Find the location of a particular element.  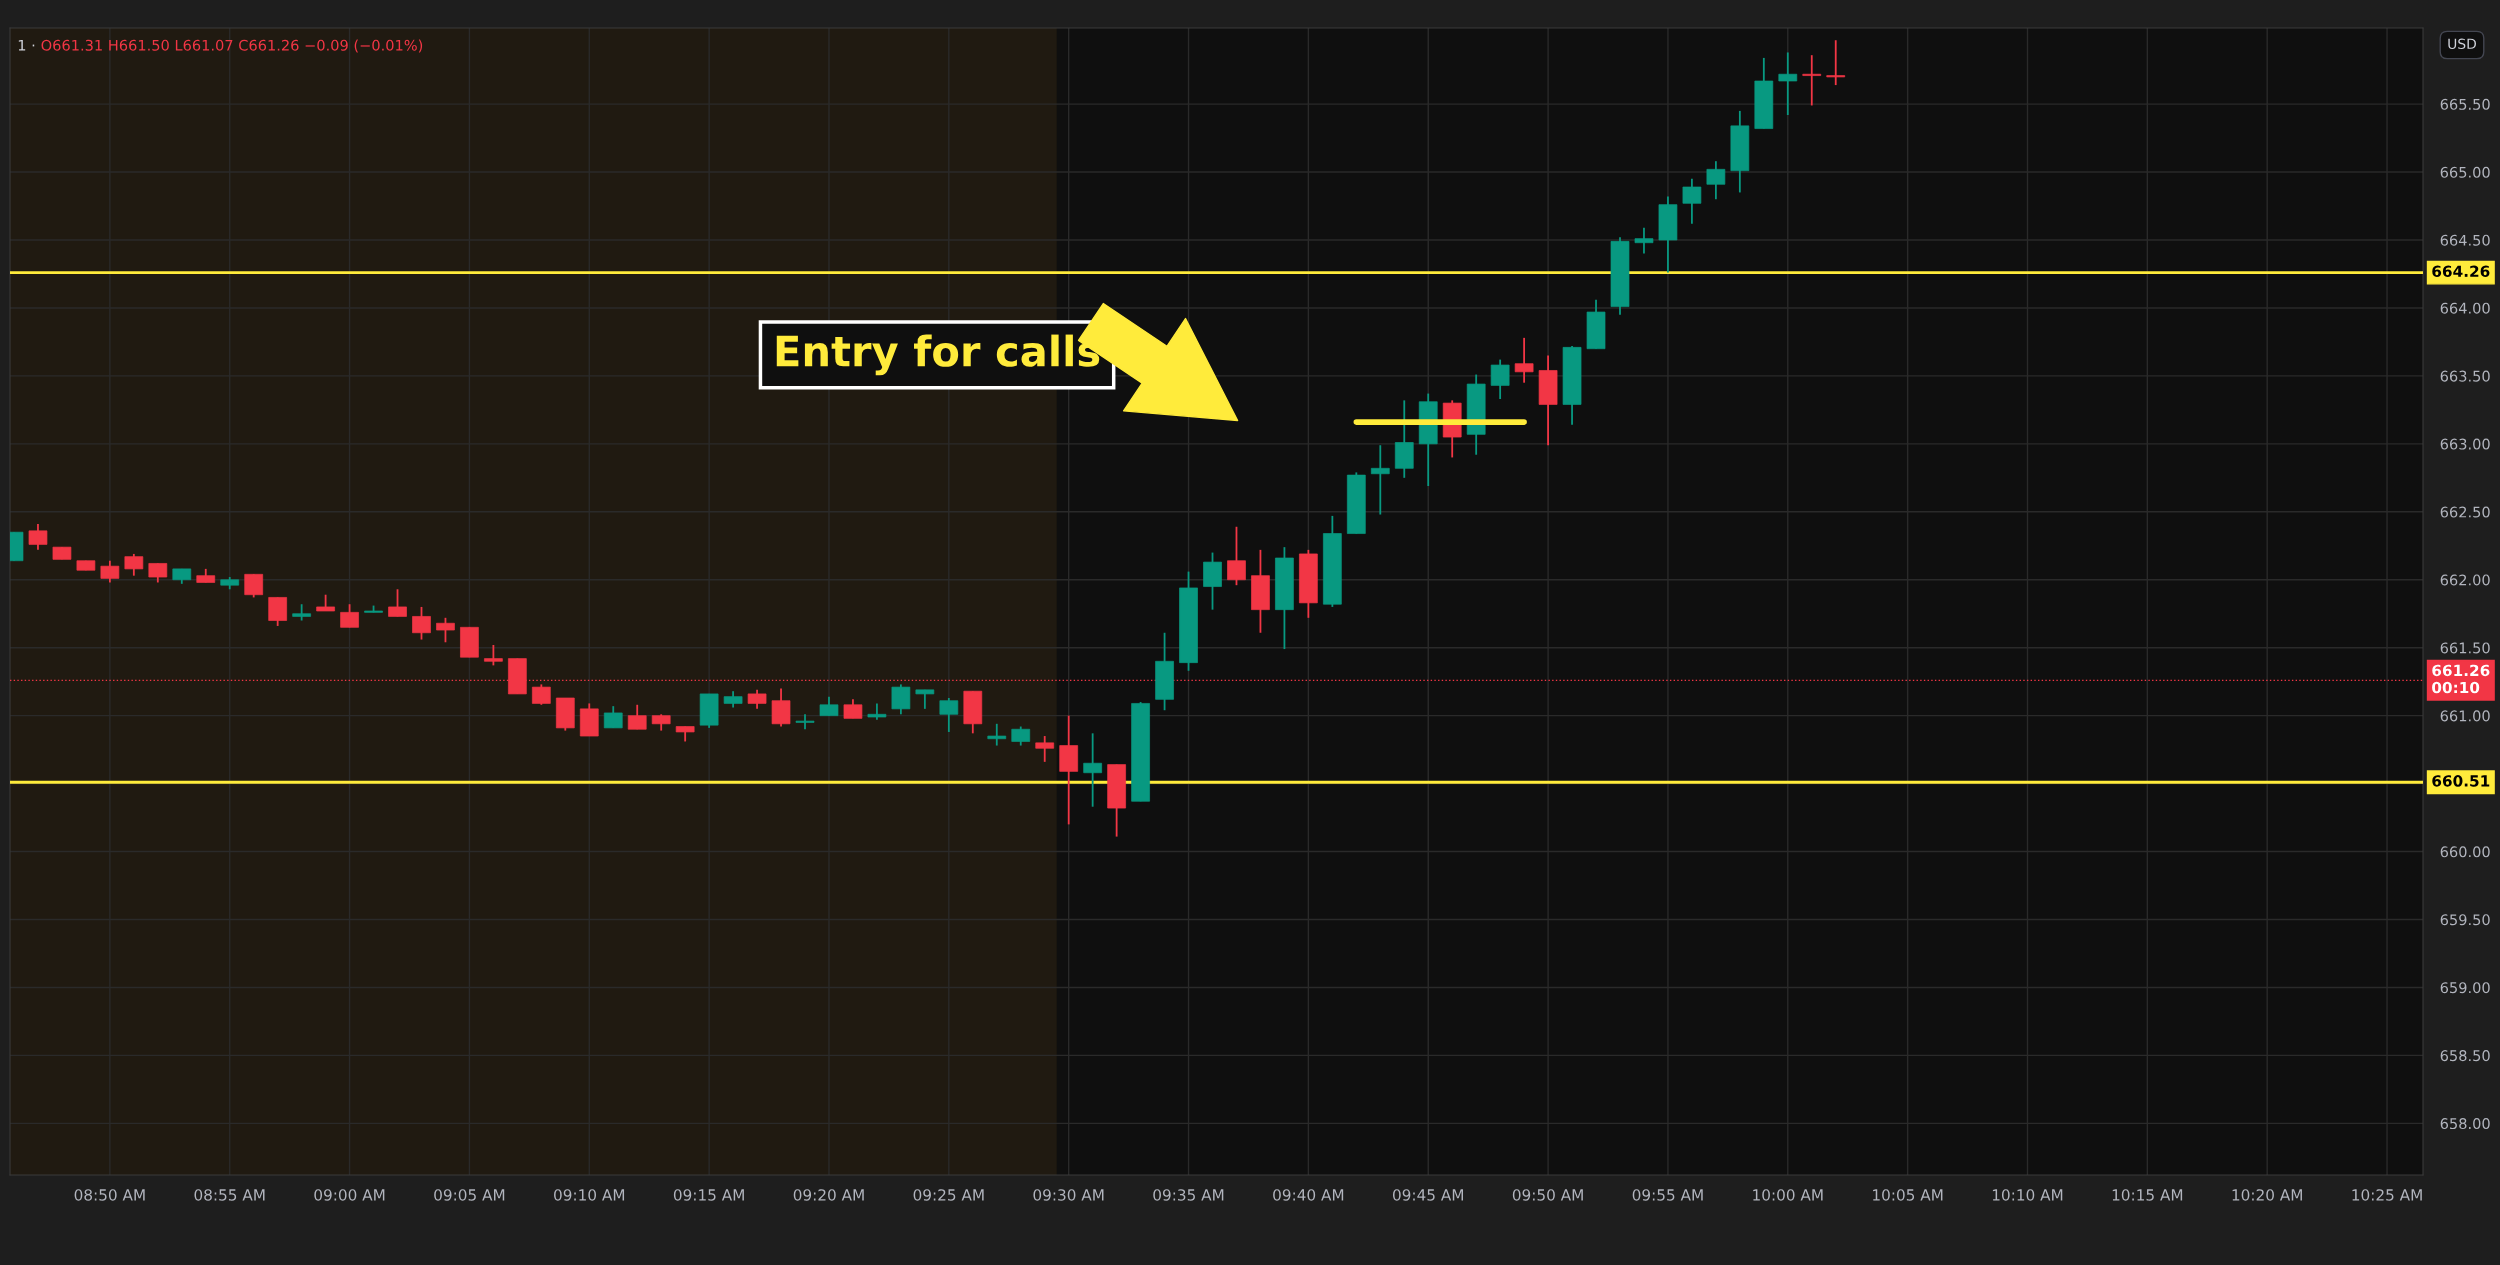

x-tick-label: 08:55 AM is located at coordinates (229, 1195).